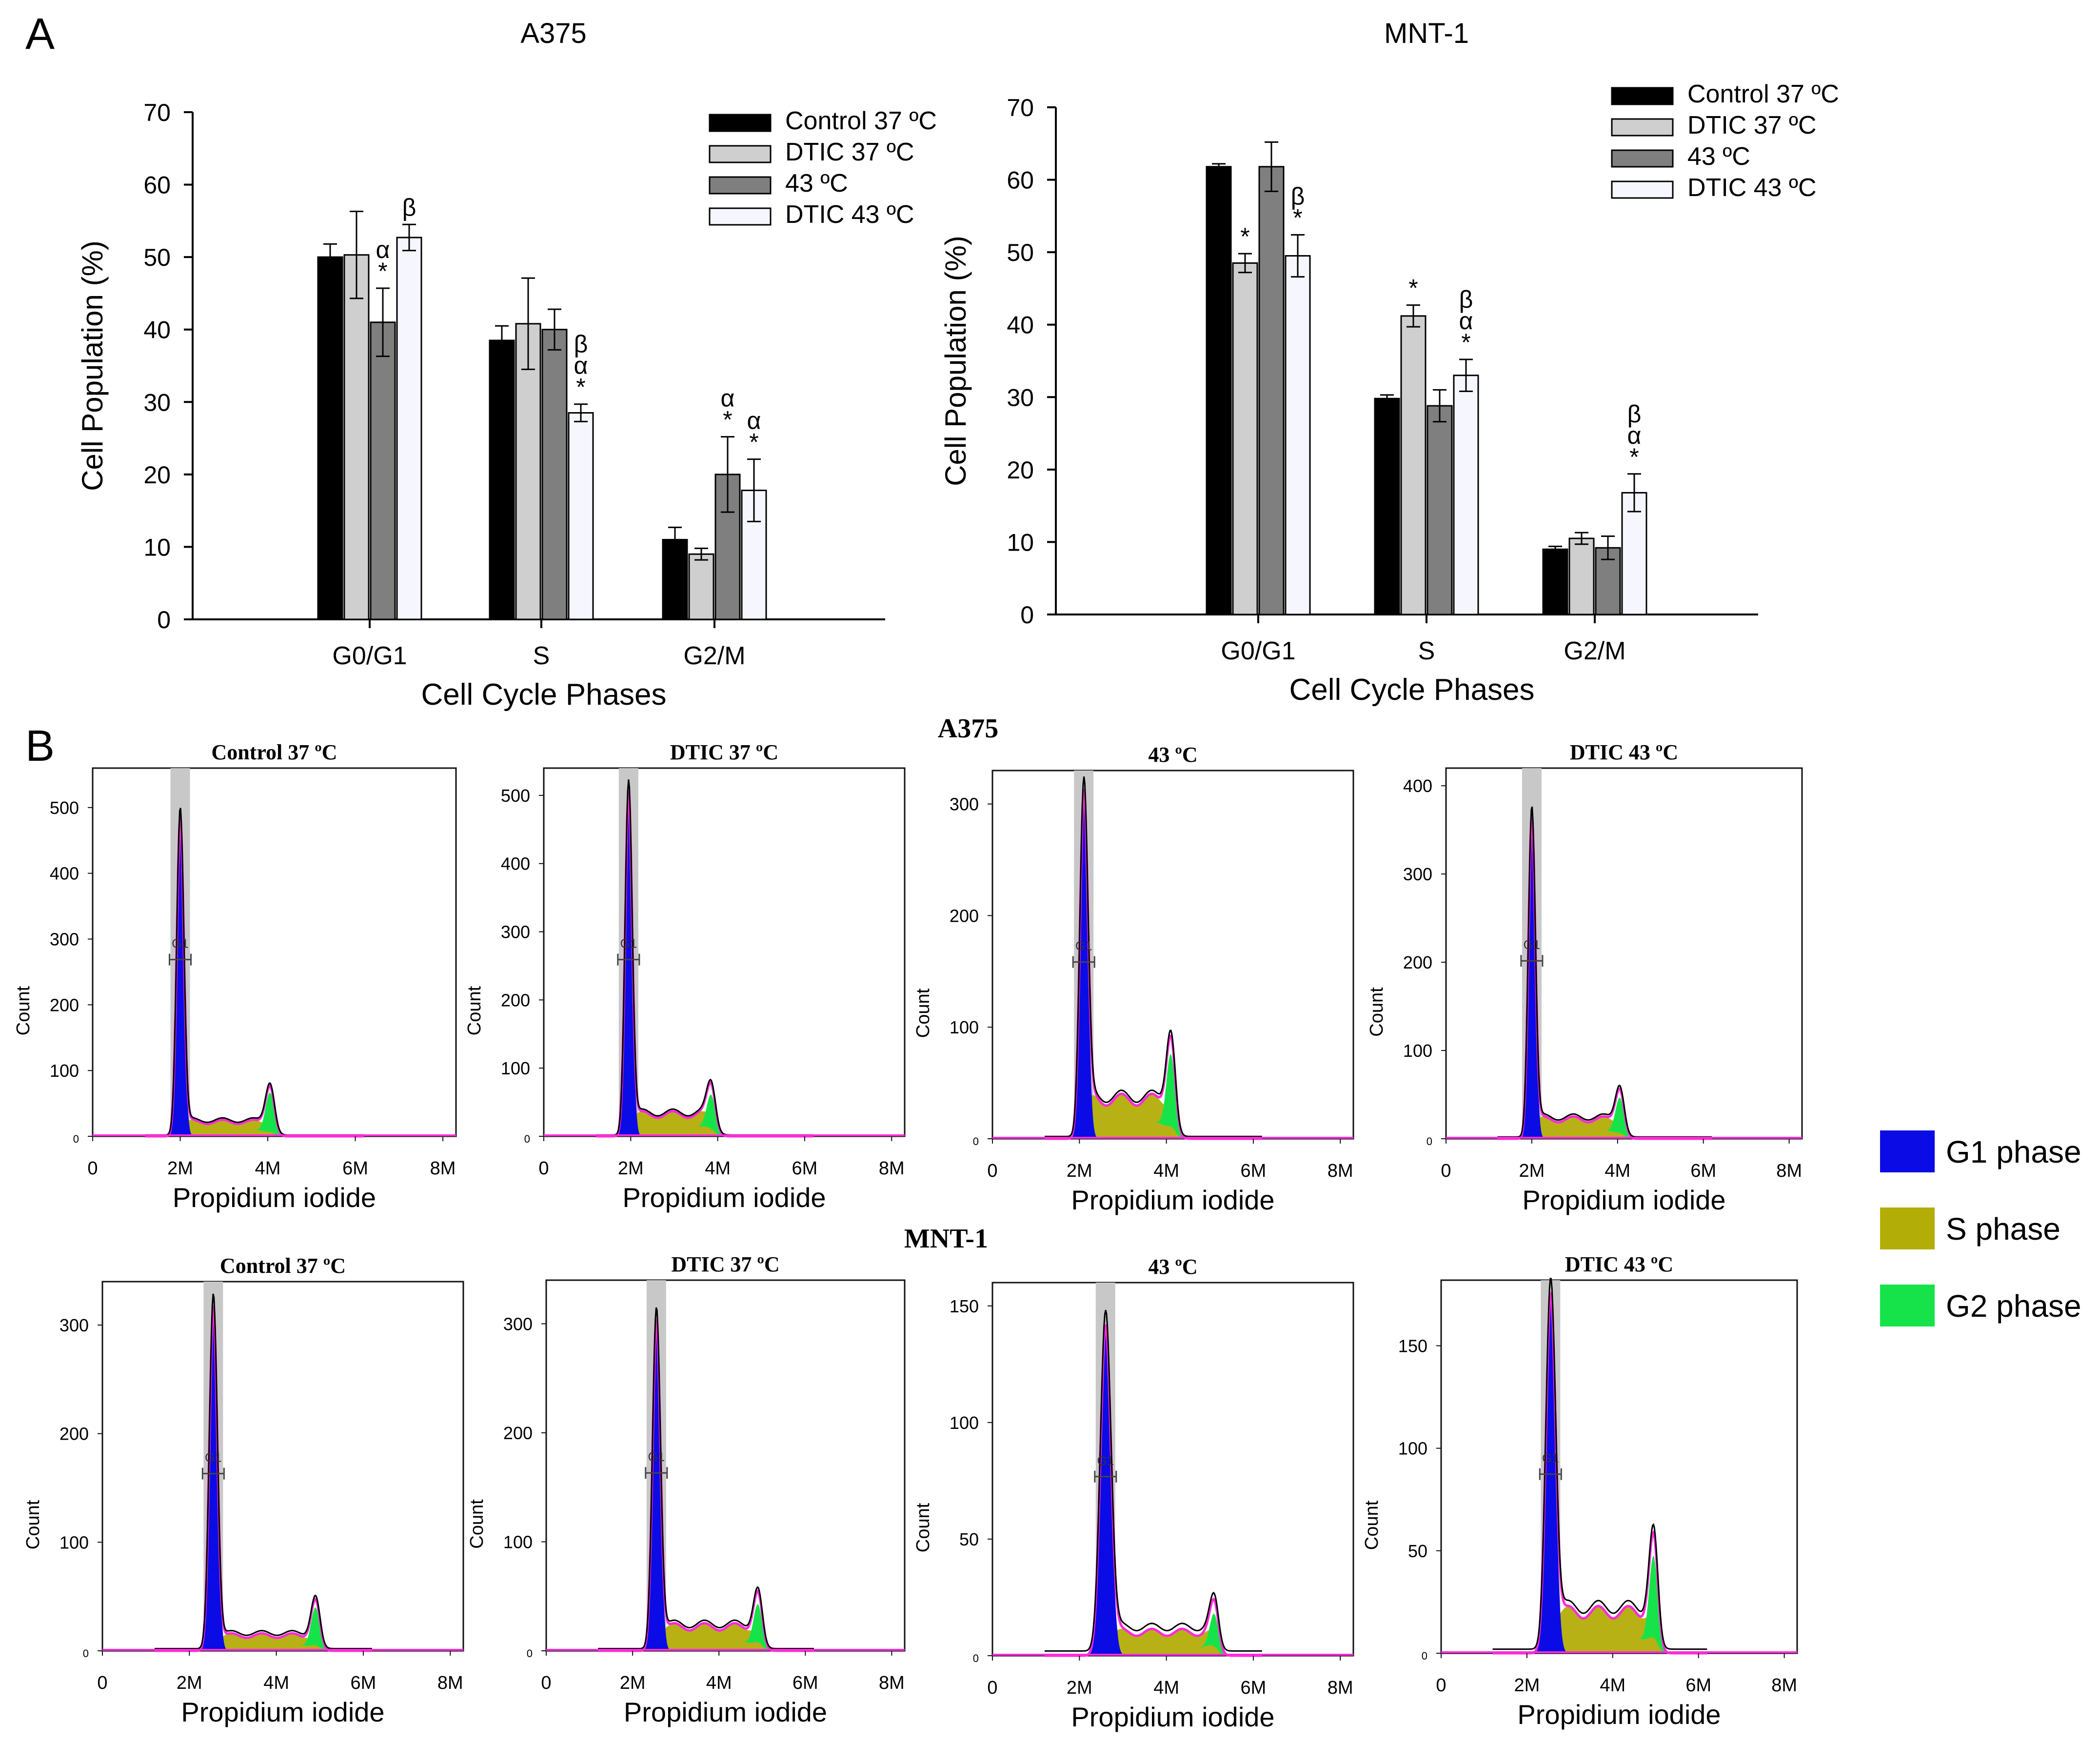 This screenshot has width=2100, height=1742. Describe the element at coordinates (817, 183) in the screenshot. I see `legend-label: 43 ºC` at that location.